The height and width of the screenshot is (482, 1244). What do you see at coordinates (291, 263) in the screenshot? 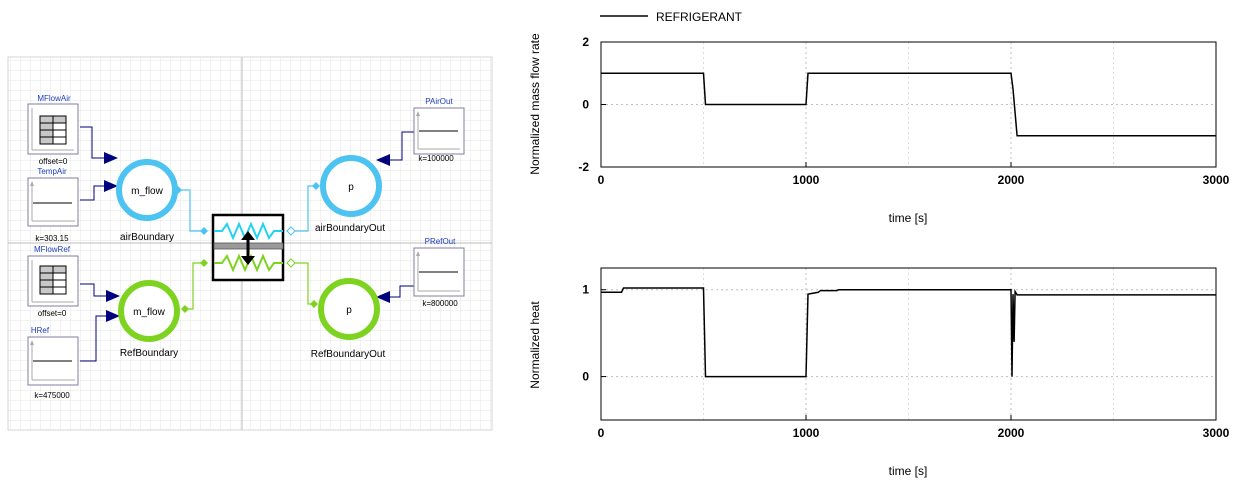
I see `port-hx-ref-out` at bounding box center [291, 263].